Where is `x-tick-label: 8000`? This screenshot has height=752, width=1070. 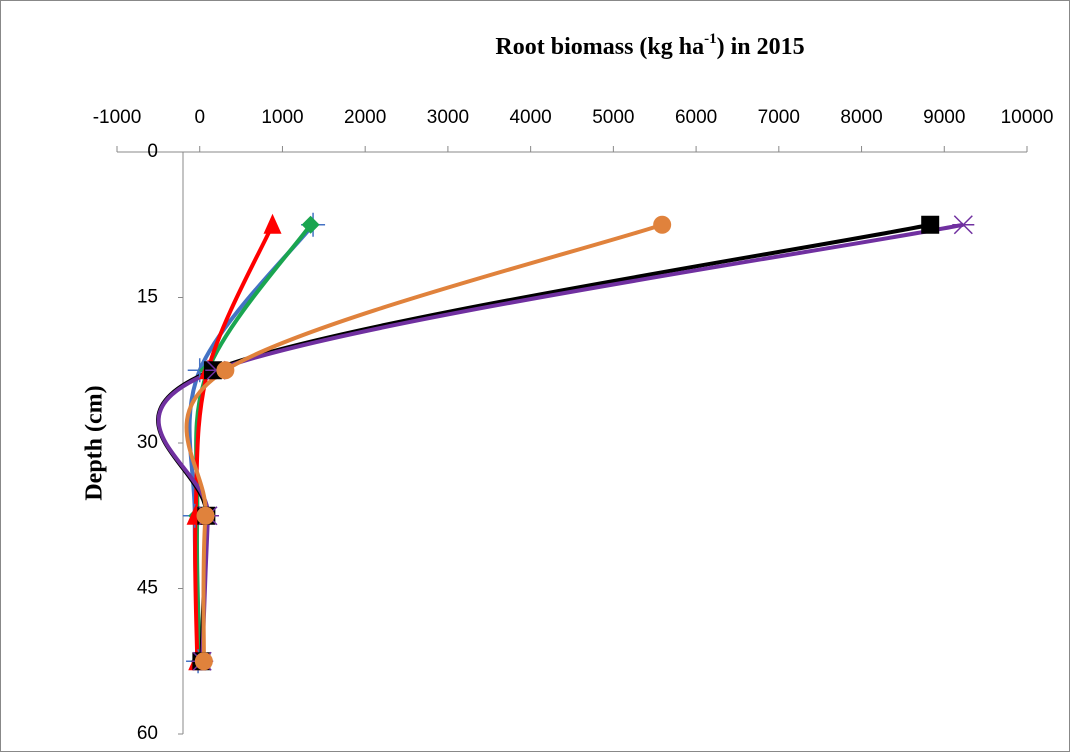 x-tick-label: 8000 is located at coordinates (861, 117).